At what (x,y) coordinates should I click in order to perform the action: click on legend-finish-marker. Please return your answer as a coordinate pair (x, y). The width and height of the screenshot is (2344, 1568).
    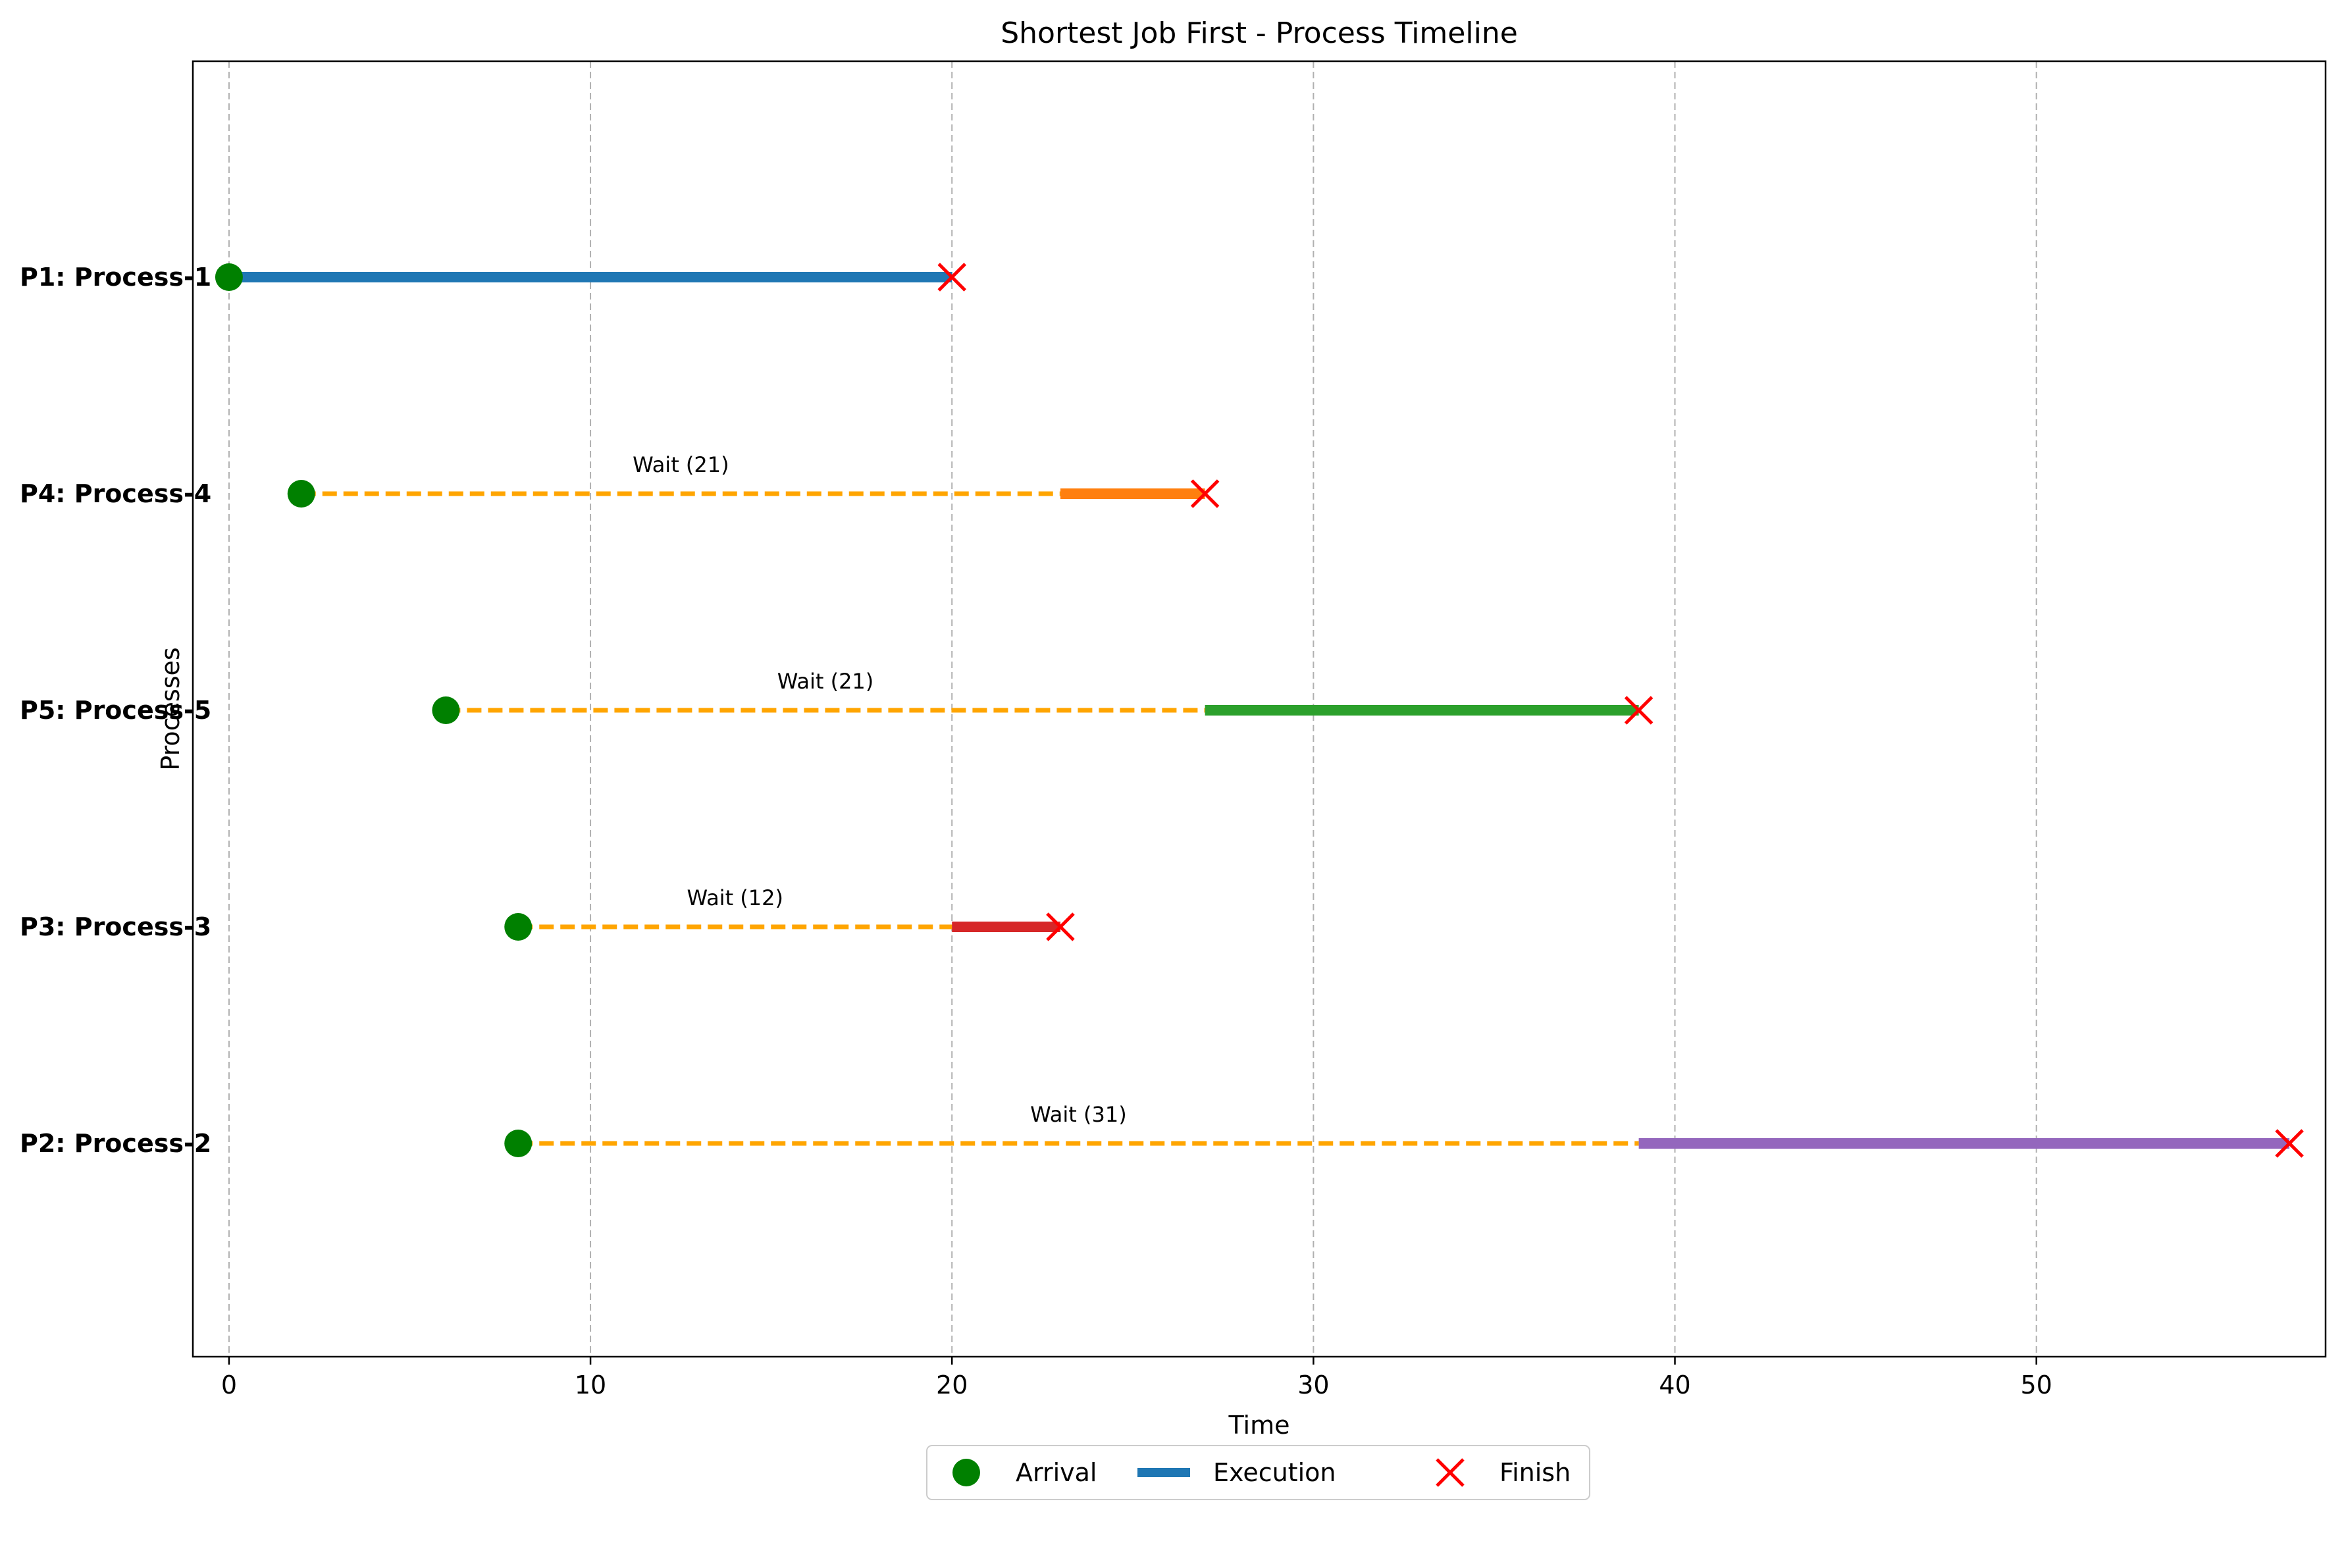
    Looking at the image, I should click on (1450, 1472).